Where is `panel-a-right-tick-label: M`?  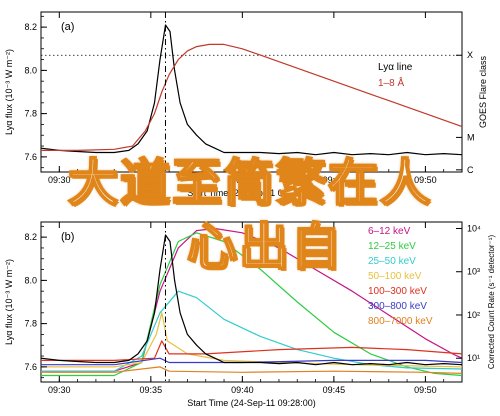 panel-a-right-tick-label: M is located at coordinates (471, 137).